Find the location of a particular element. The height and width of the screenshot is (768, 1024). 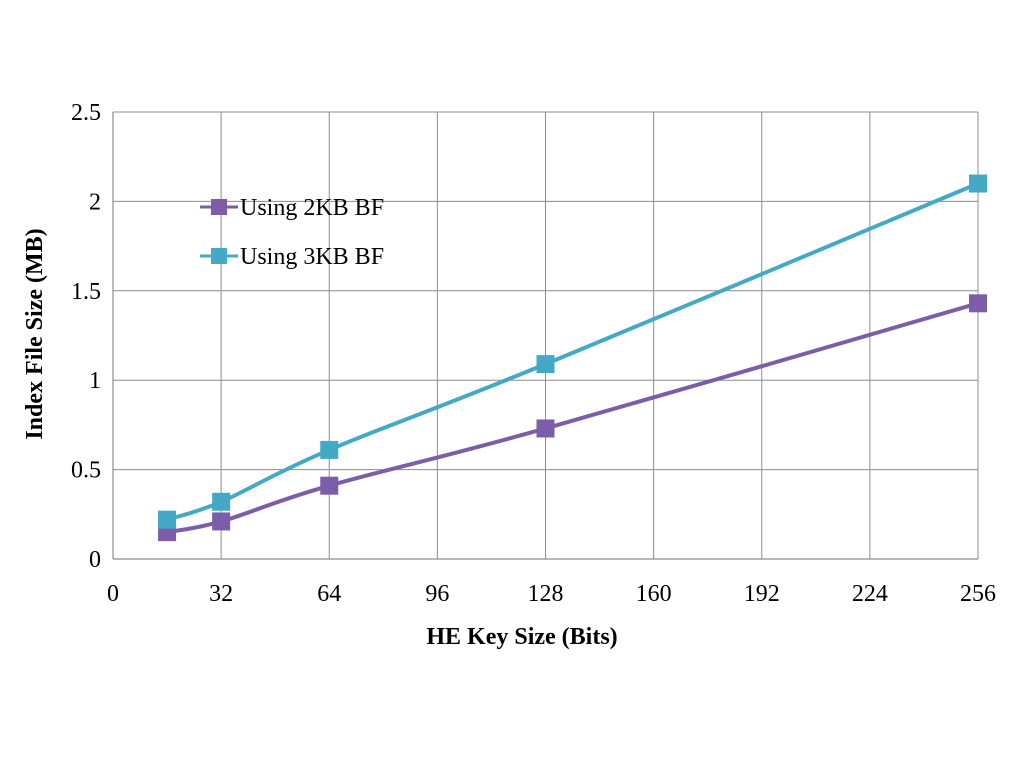

x-tick-label: 160 is located at coordinates (654, 594).